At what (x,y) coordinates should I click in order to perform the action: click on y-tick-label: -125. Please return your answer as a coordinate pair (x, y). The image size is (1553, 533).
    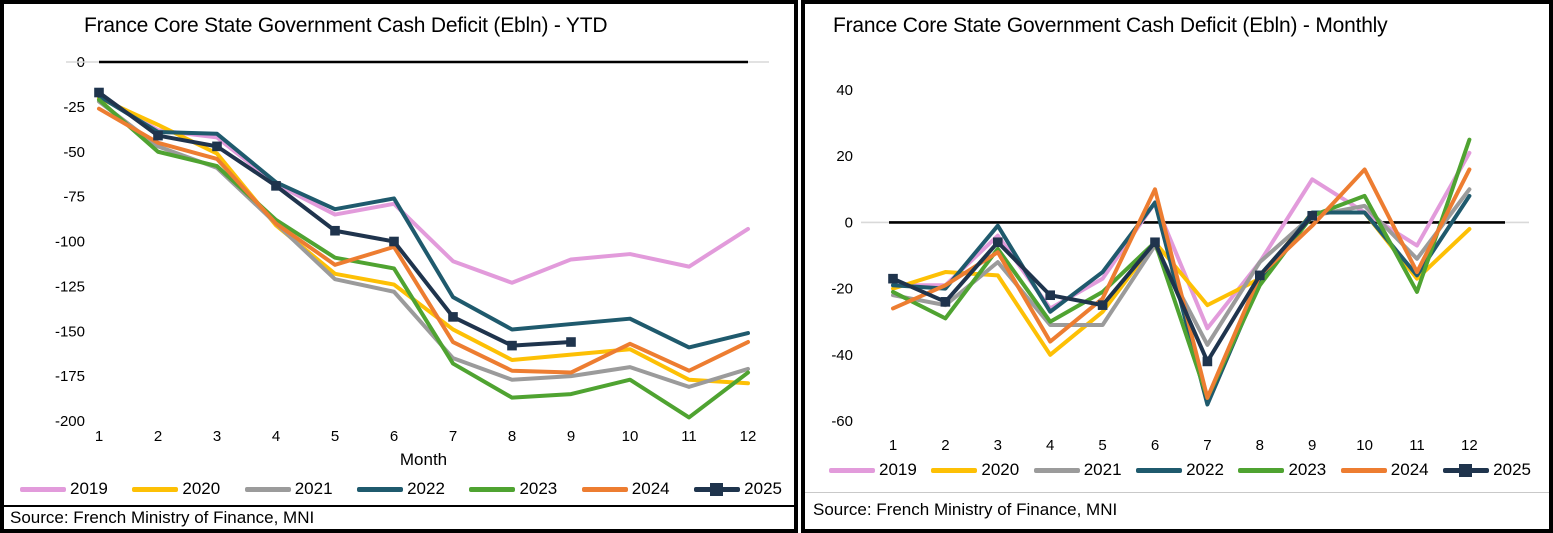
    Looking at the image, I should click on (70, 286).